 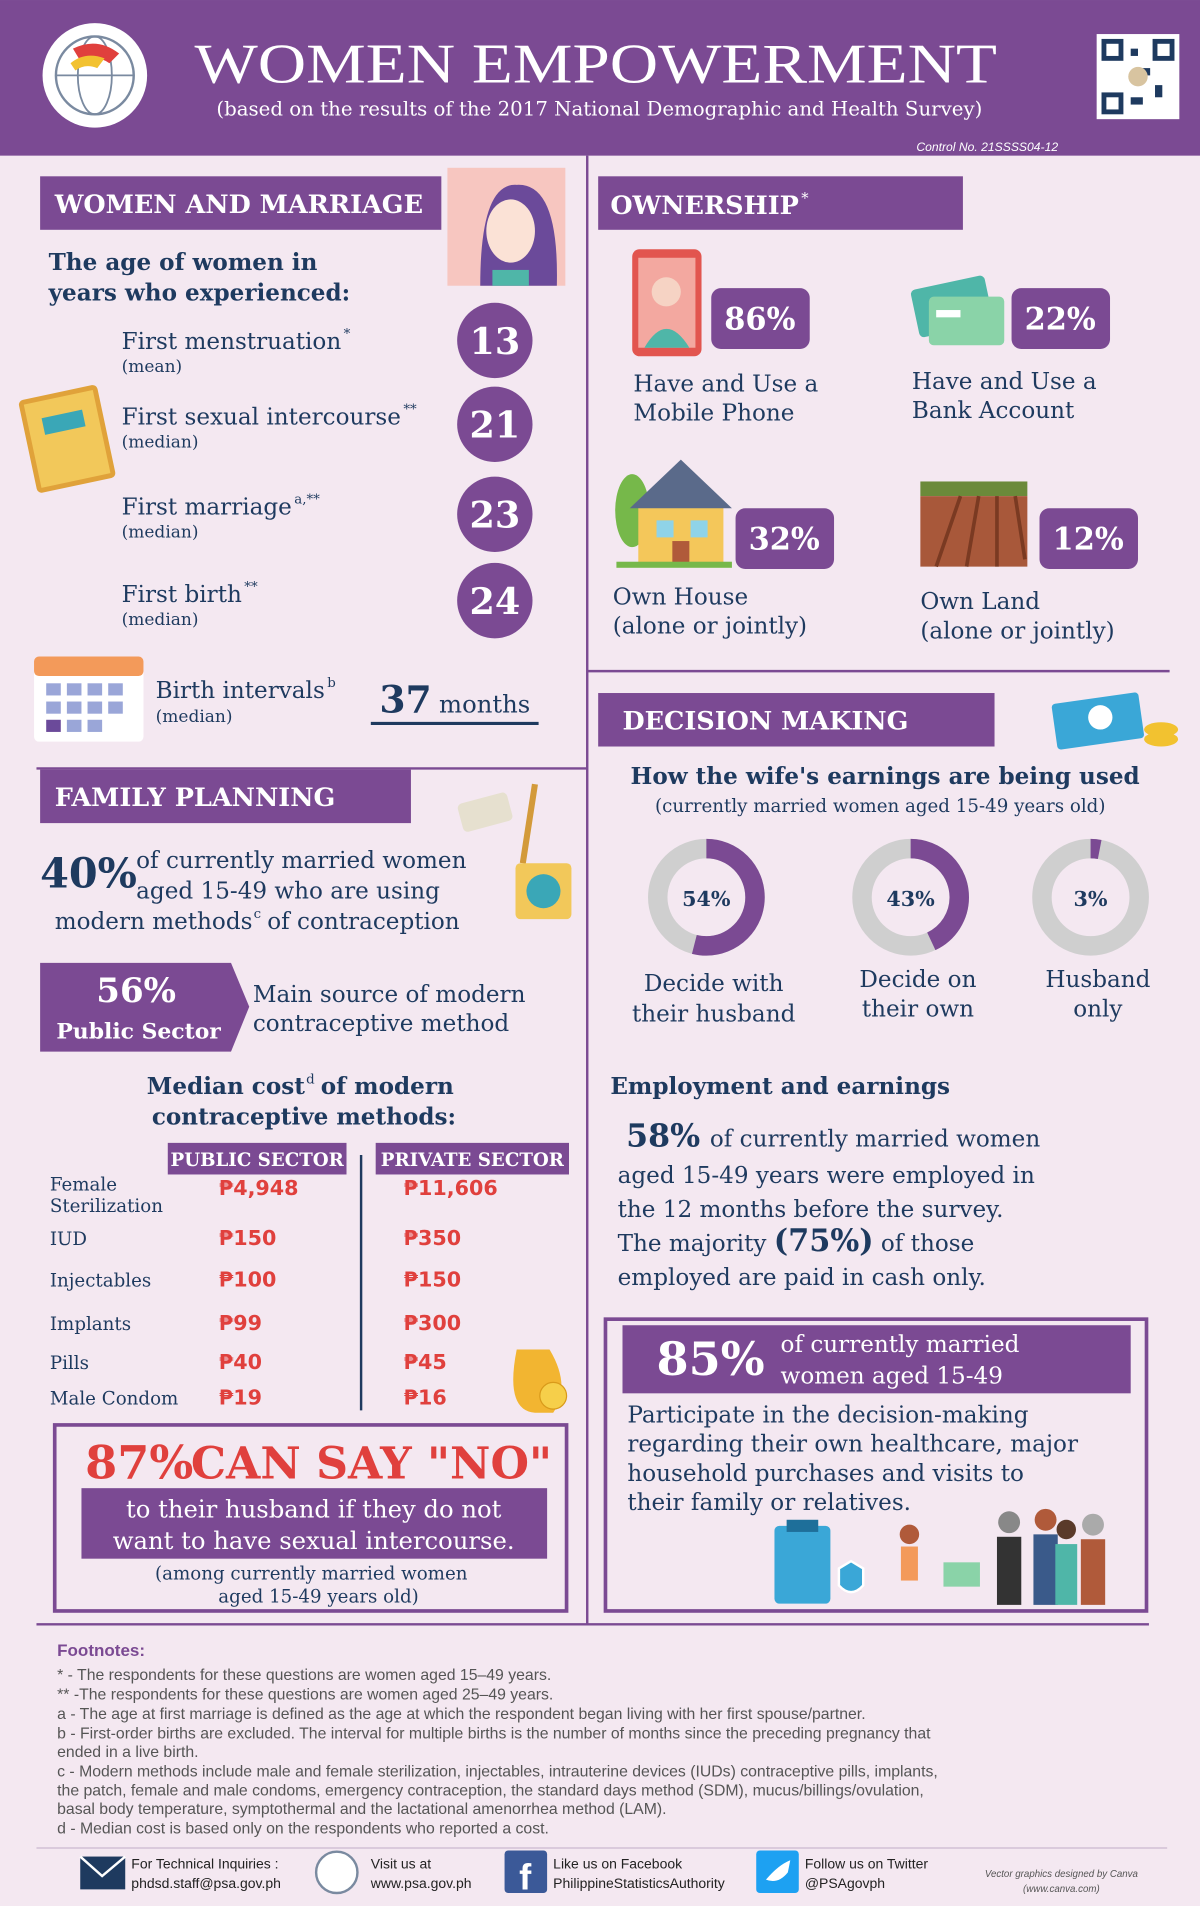 I want to click on public-cost: ₱150, so click(x=247, y=1238).